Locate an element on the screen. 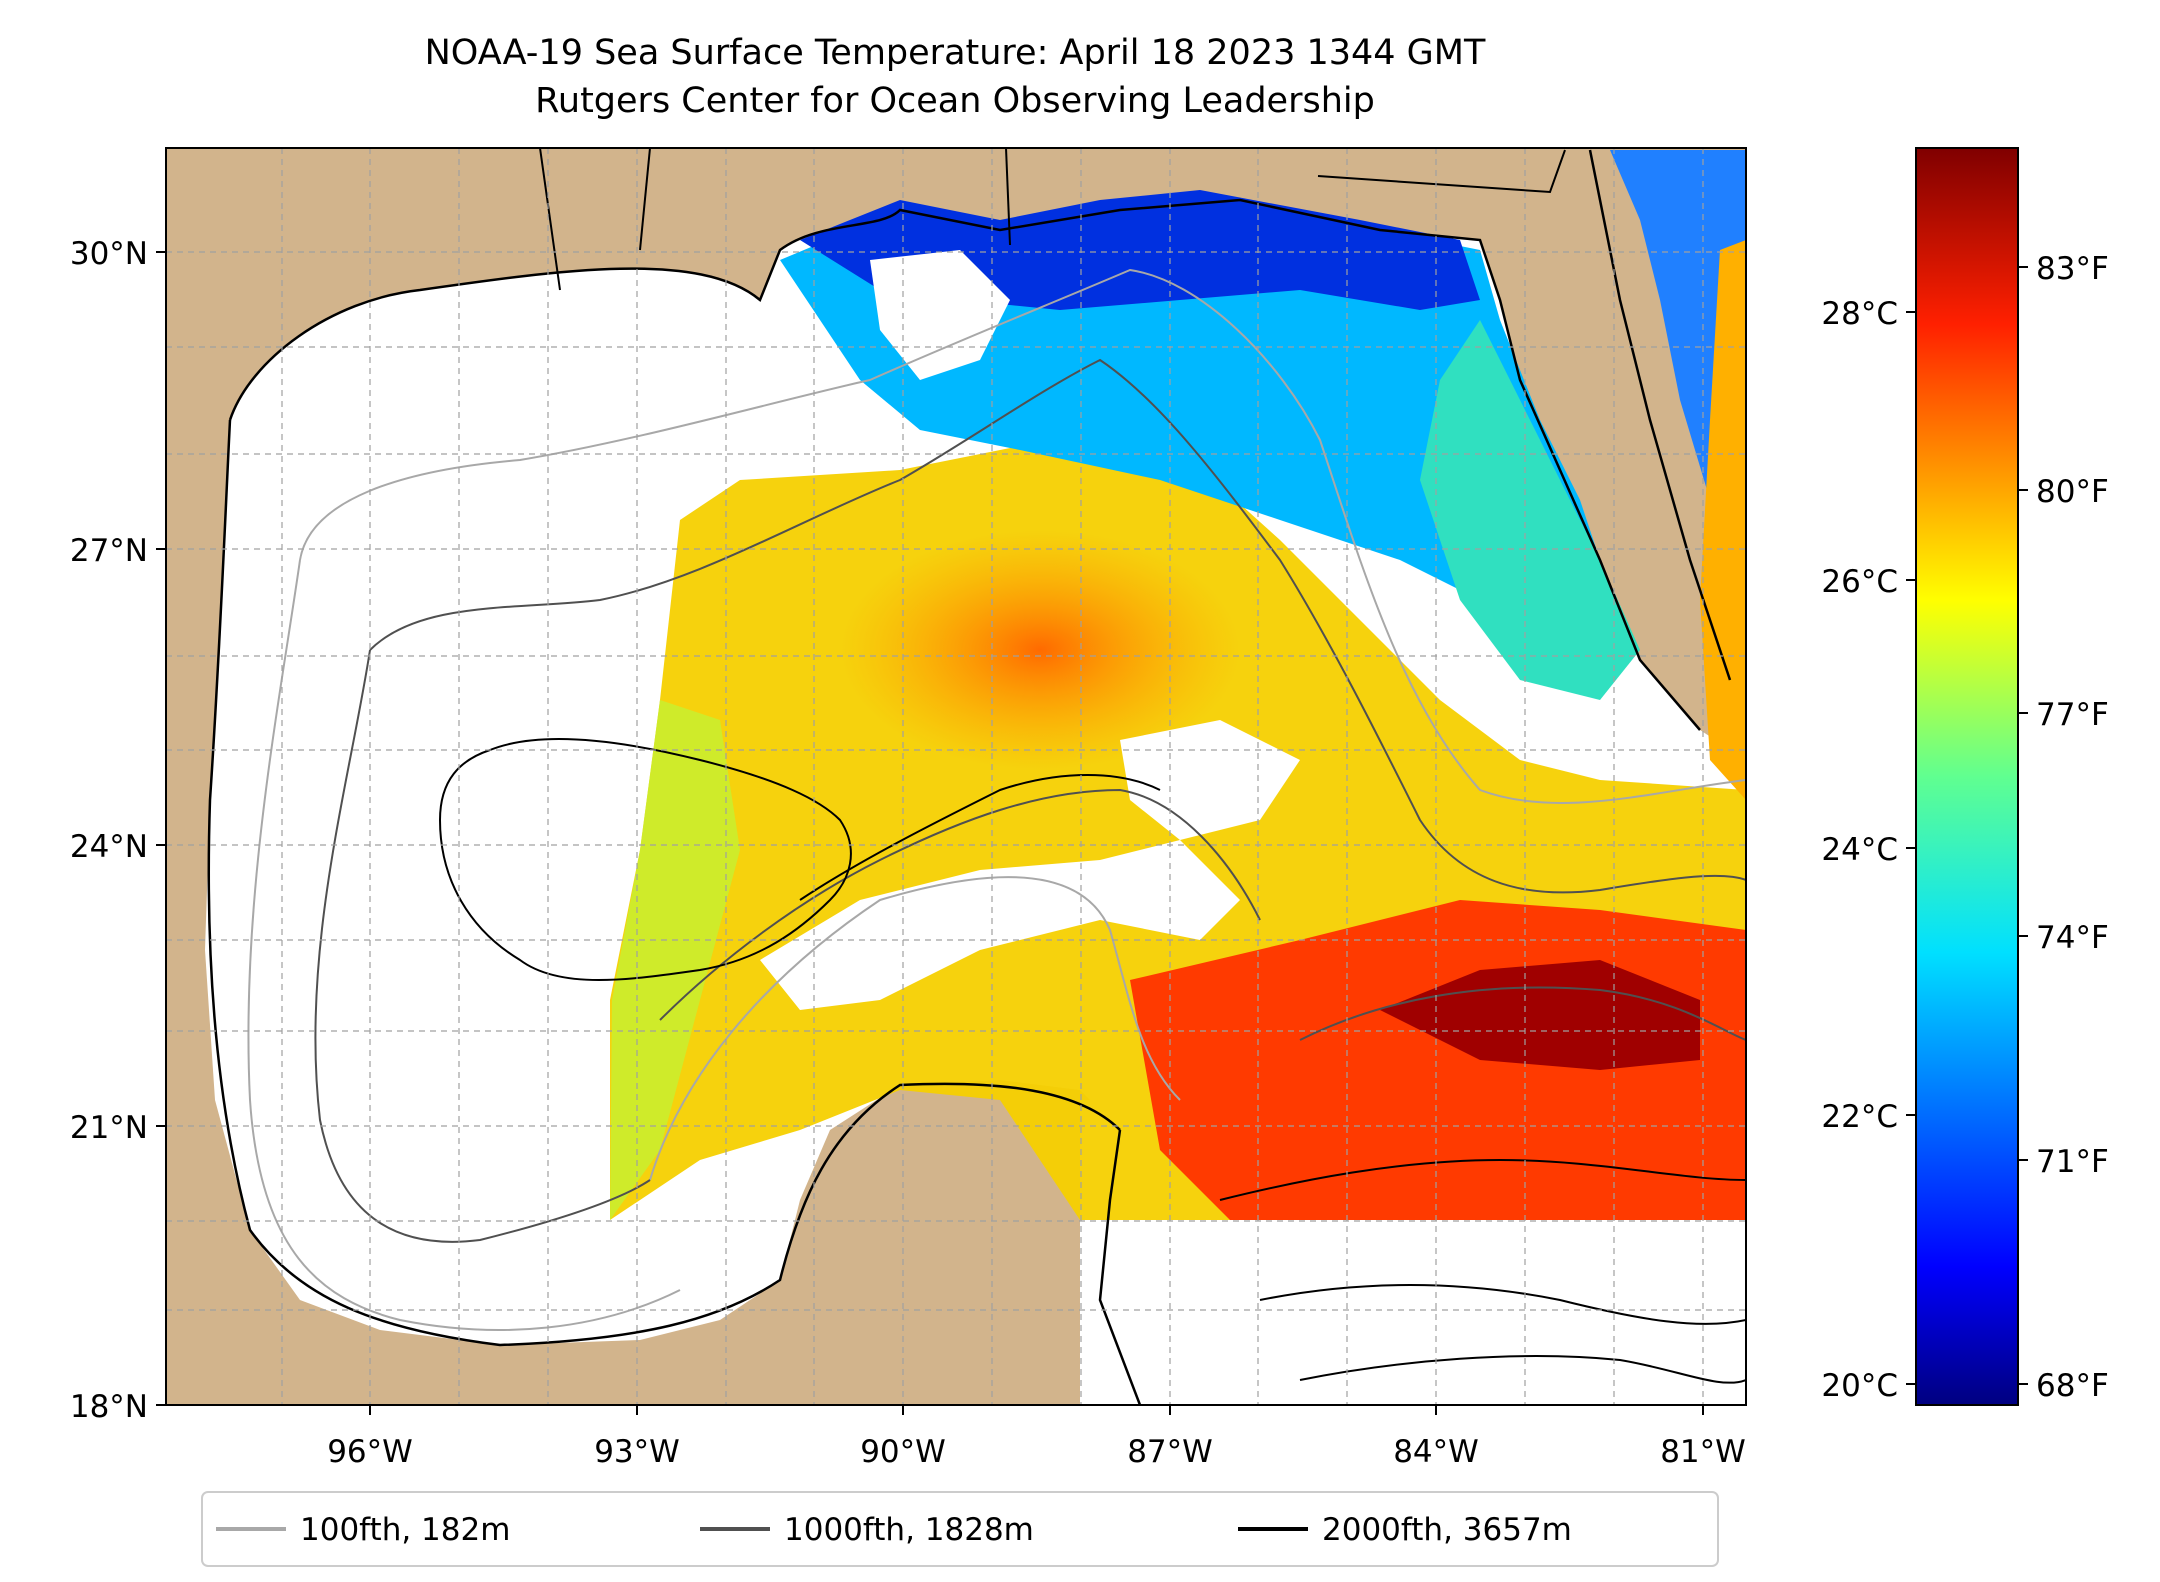 This screenshot has height=1582, width=2160. celsius-tick-label: 28°C is located at coordinates (1859, 314).